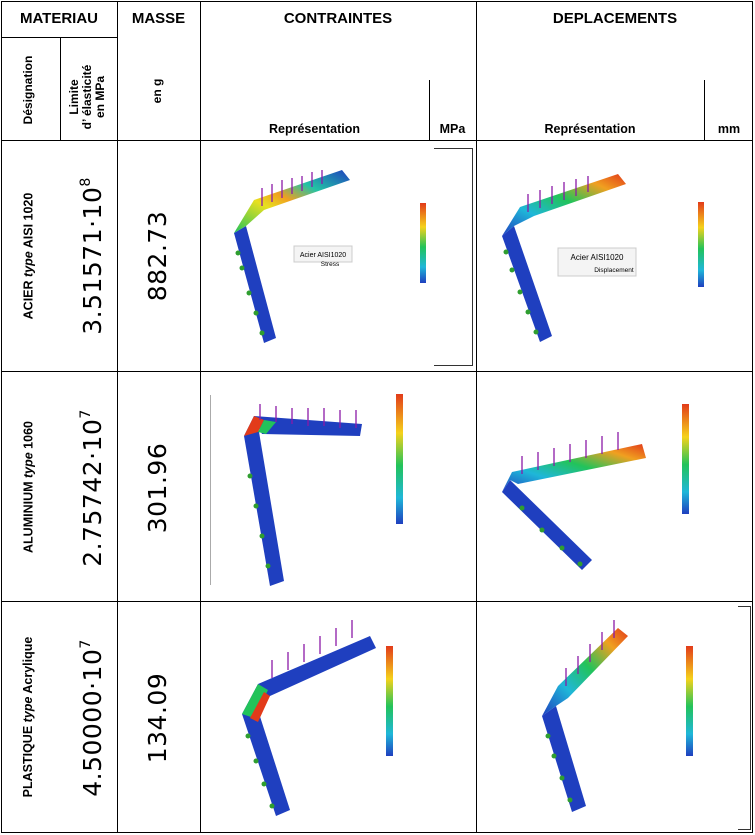  I want to click on col-divider-contraintes, so click(200, 417).